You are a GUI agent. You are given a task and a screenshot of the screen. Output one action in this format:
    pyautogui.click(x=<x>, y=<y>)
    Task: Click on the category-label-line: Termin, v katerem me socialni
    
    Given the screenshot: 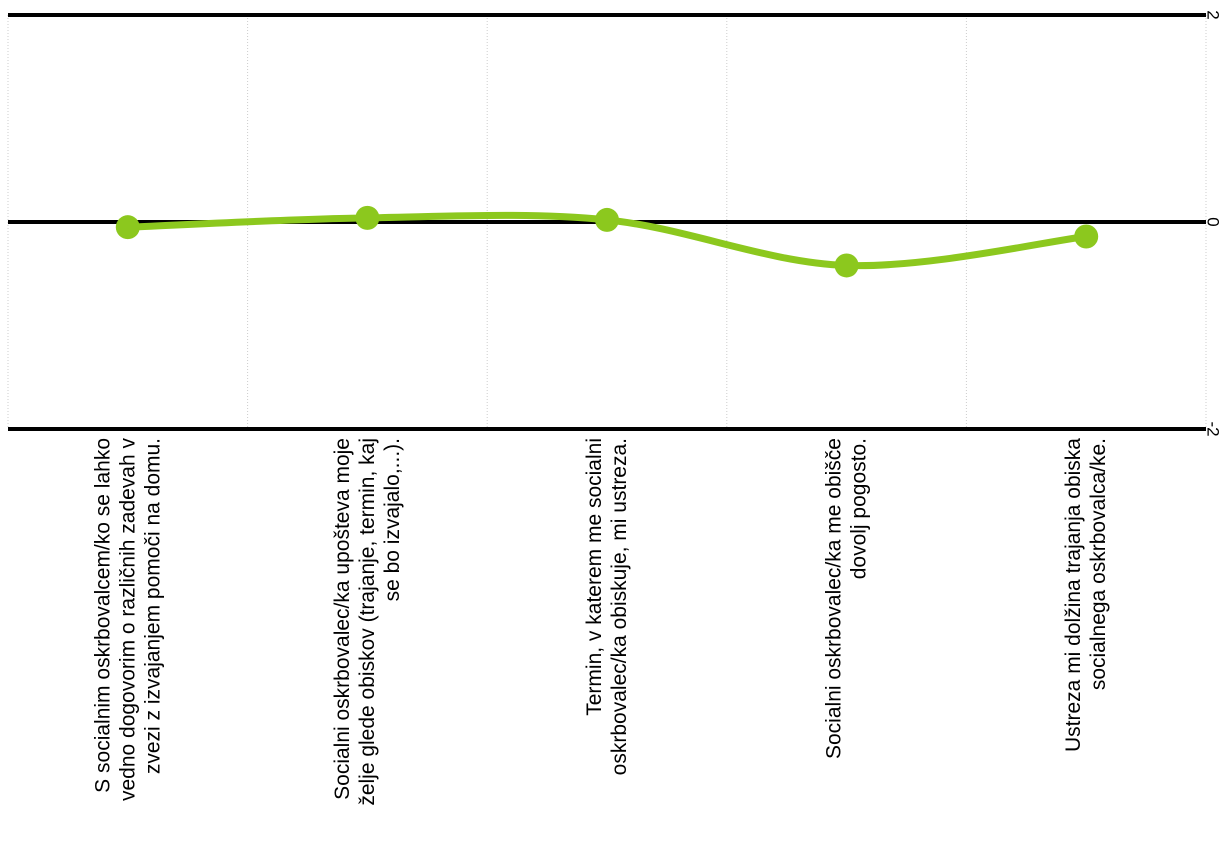 What is the action you would take?
    pyautogui.click(x=594, y=577)
    